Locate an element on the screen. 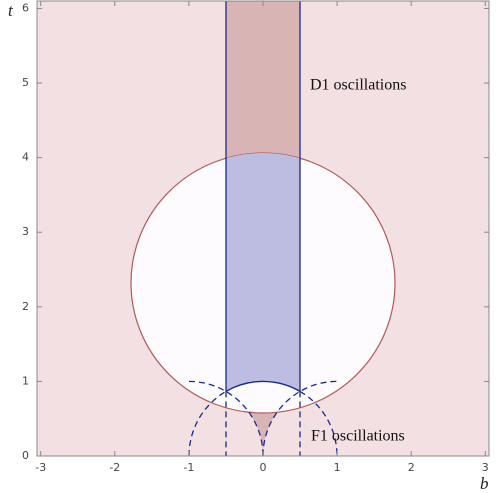  x-tick-label: 0 is located at coordinates (263, 467).